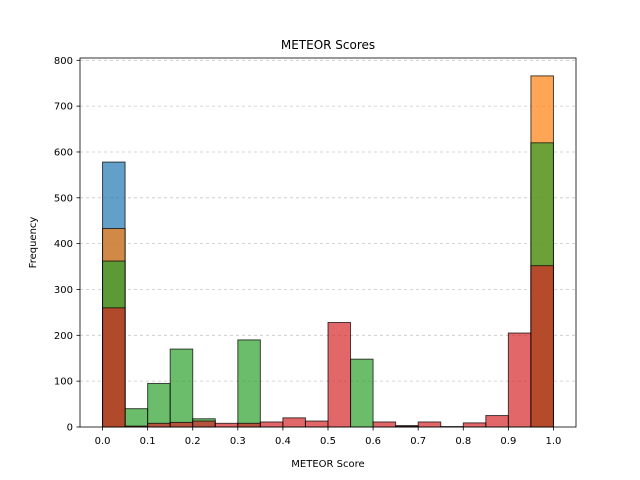 This screenshot has width=640, height=480. I want to click on x-axis-title: METEOR Score, so click(327, 464).